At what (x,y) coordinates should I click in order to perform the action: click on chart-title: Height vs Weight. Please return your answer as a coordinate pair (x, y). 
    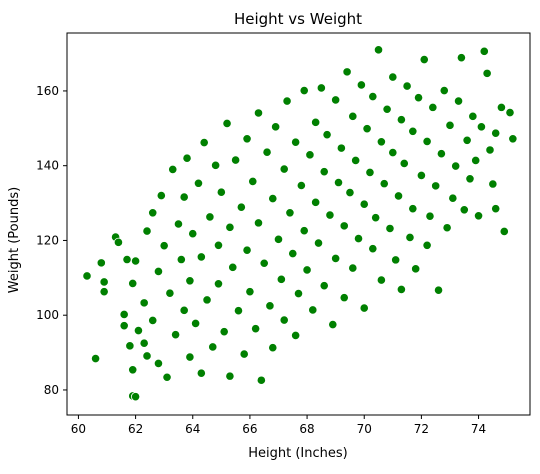
    Looking at the image, I should click on (298, 19).